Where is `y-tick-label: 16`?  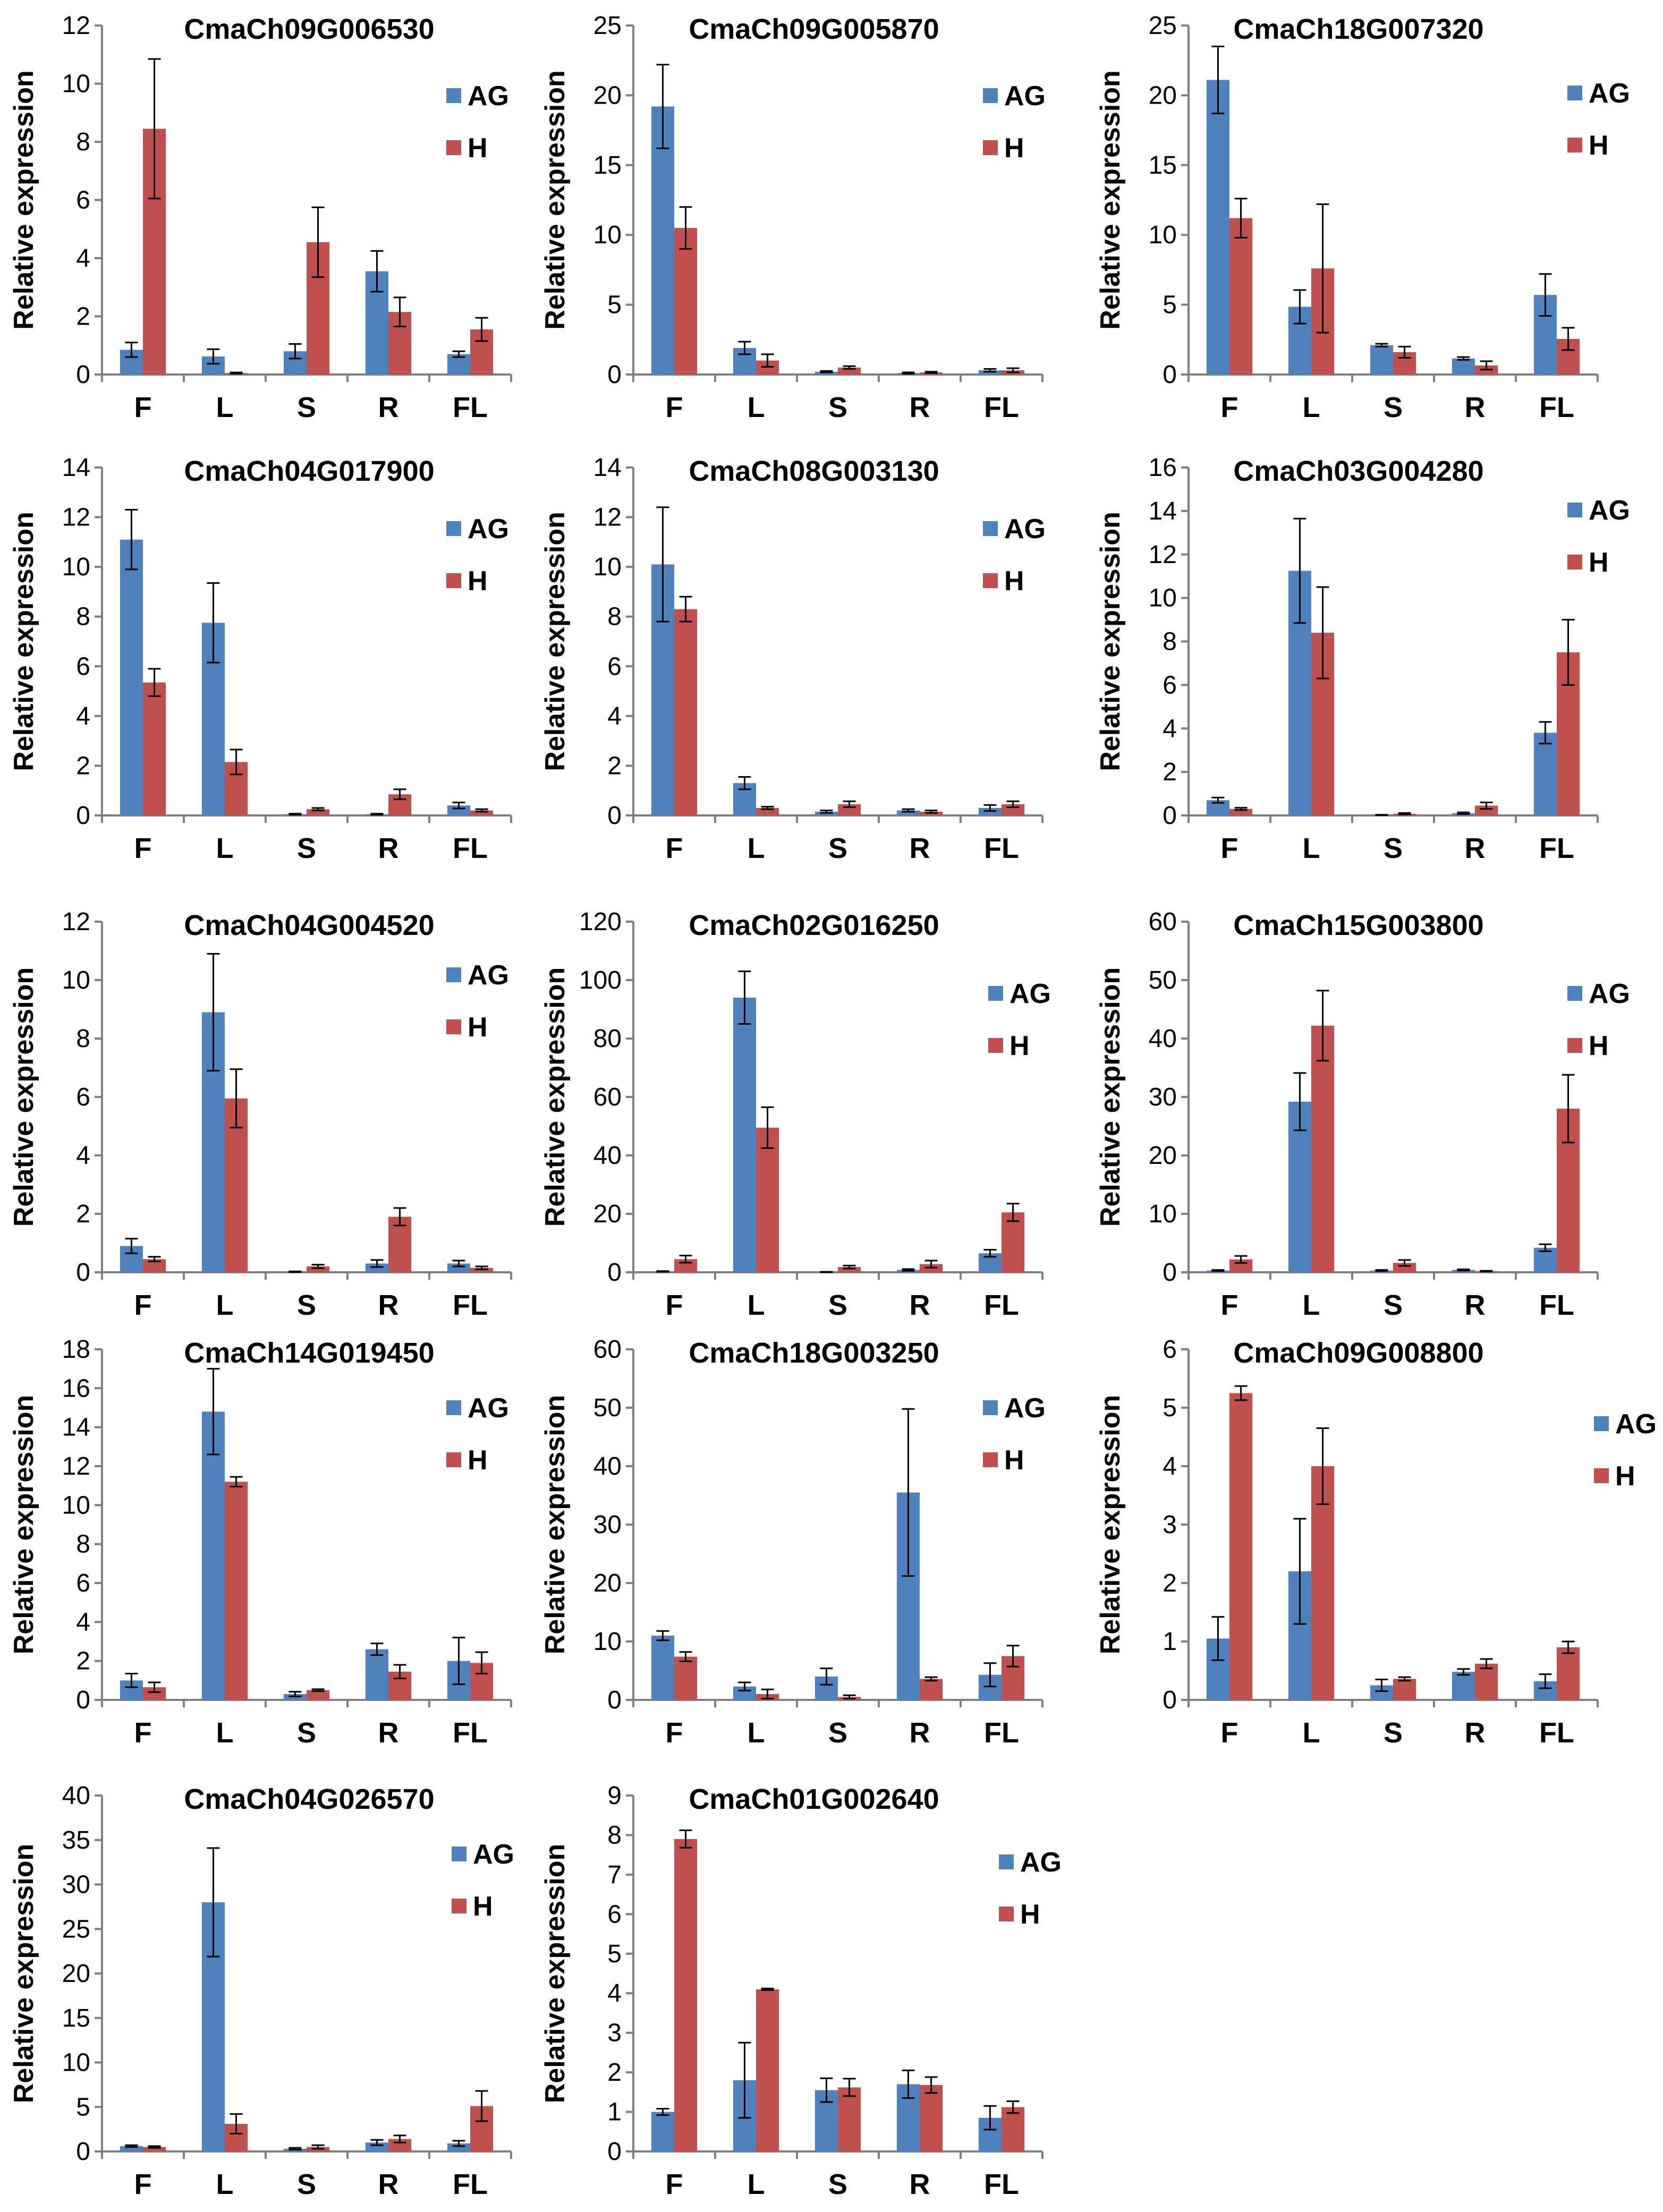
y-tick-label: 16 is located at coordinates (1163, 468).